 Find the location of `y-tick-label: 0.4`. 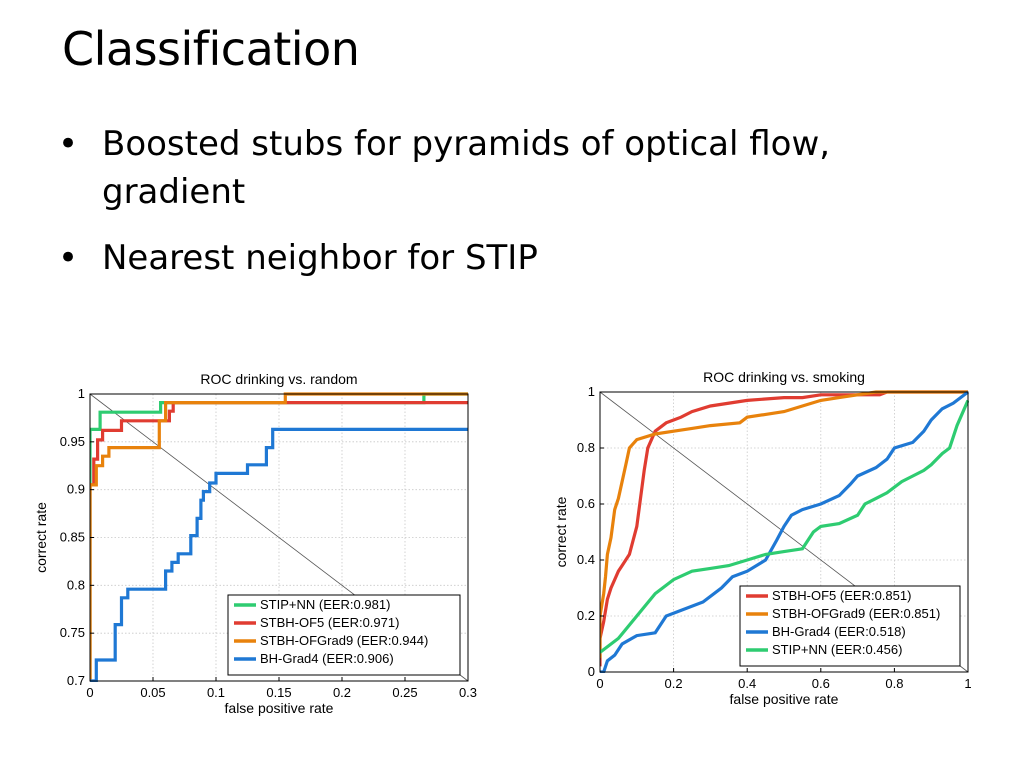

y-tick-label: 0.4 is located at coordinates (586, 559).